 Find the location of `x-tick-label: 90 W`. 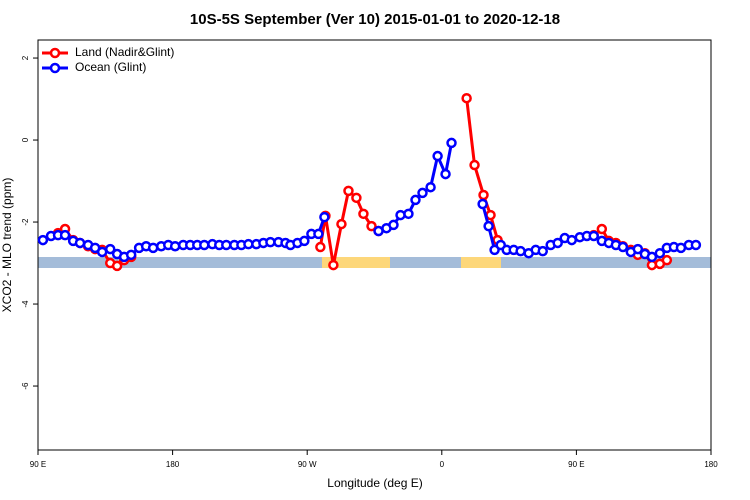

x-tick-label: 90 W is located at coordinates (307, 464).